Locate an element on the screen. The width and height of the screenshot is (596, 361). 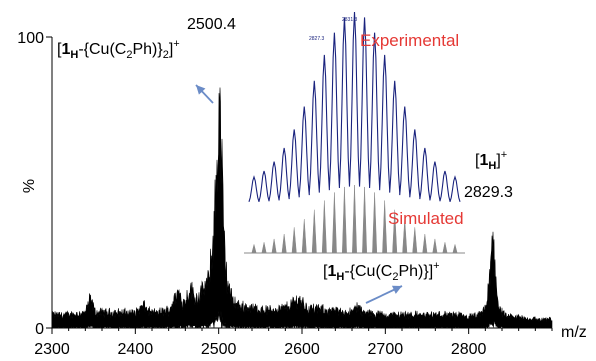
y-tick-label: 0 is located at coordinates (39, 329).